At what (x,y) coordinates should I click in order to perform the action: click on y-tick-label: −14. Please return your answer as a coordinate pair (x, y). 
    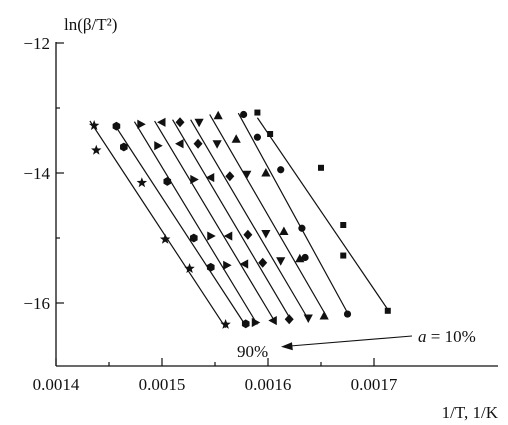
    Looking at the image, I should click on (36, 173).